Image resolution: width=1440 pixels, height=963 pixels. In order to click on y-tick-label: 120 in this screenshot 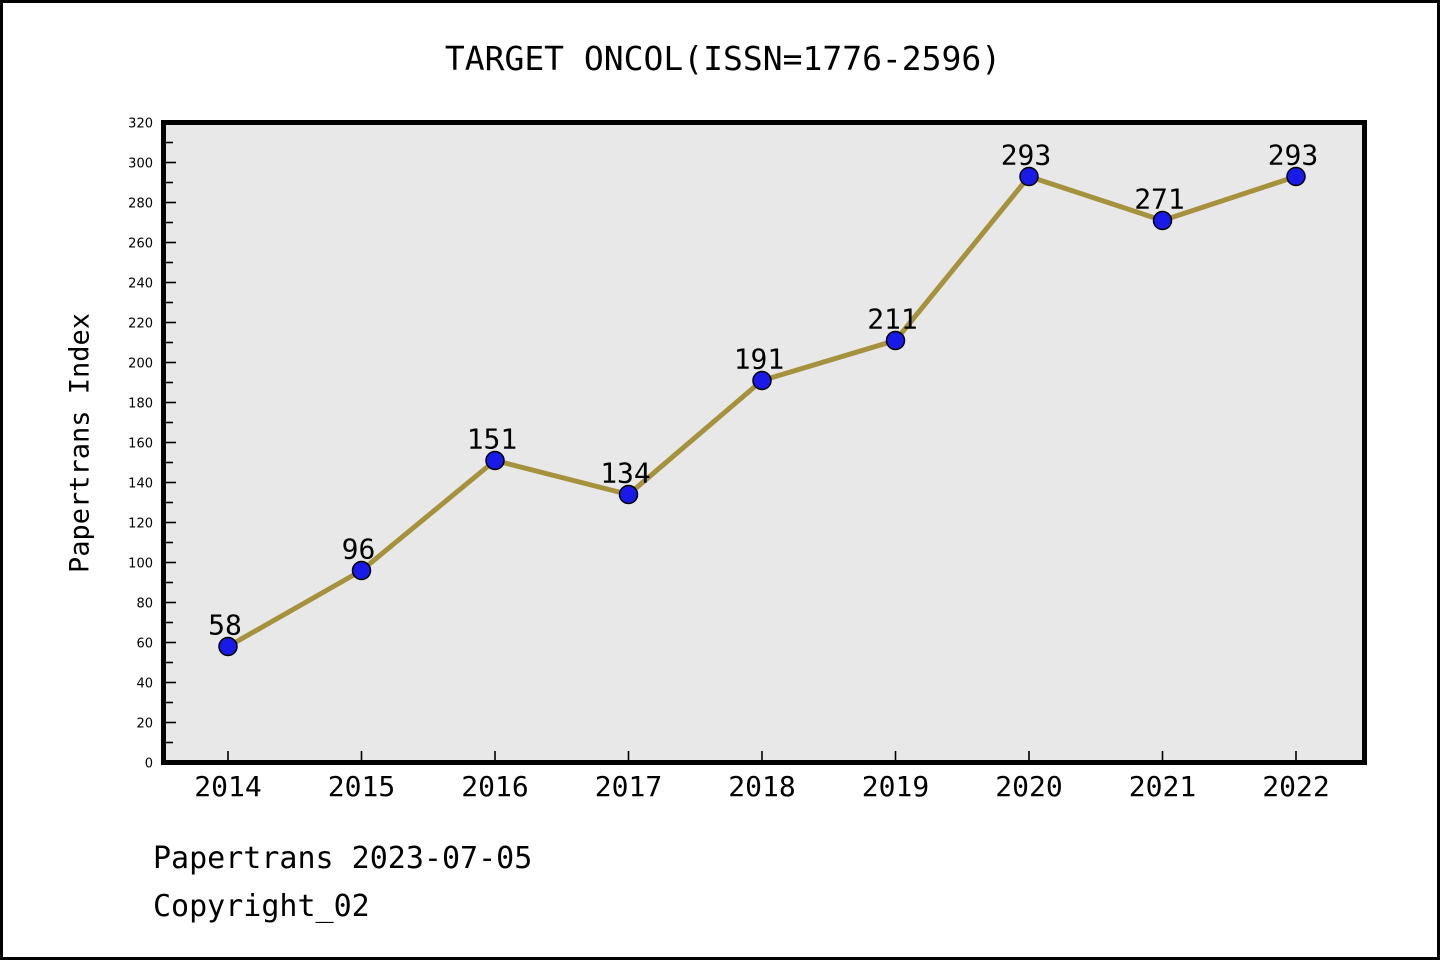, I will do `click(140, 524)`.